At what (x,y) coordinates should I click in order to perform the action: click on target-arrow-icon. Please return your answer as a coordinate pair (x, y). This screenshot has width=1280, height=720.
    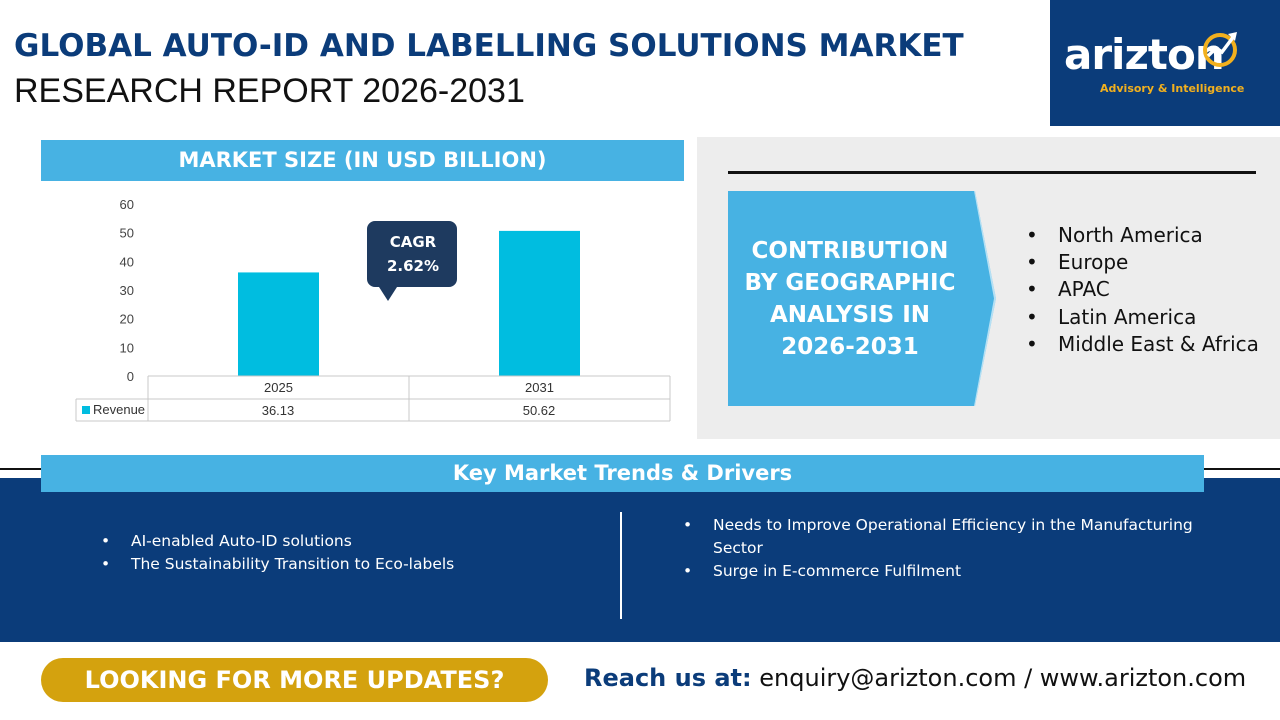
    Looking at the image, I should click on (1220, 49).